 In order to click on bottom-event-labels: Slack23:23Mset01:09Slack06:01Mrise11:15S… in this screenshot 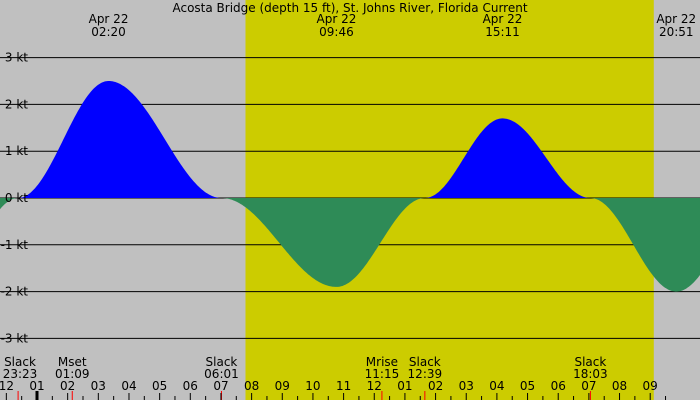, I will do `click(305, 377)`.